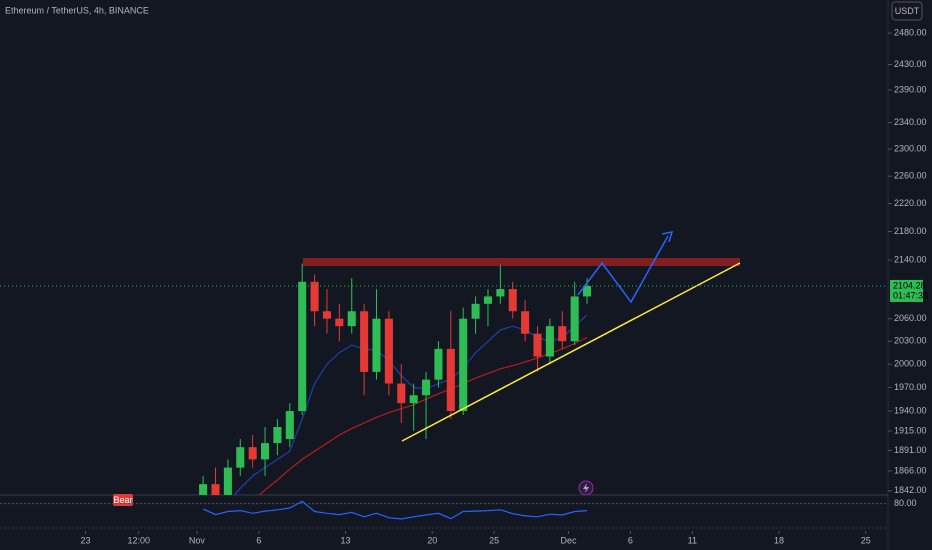 Image resolution: width=932 pixels, height=550 pixels. Describe the element at coordinates (910, 490) in the screenshot. I see `y-tick-label: 1842.00` at that location.